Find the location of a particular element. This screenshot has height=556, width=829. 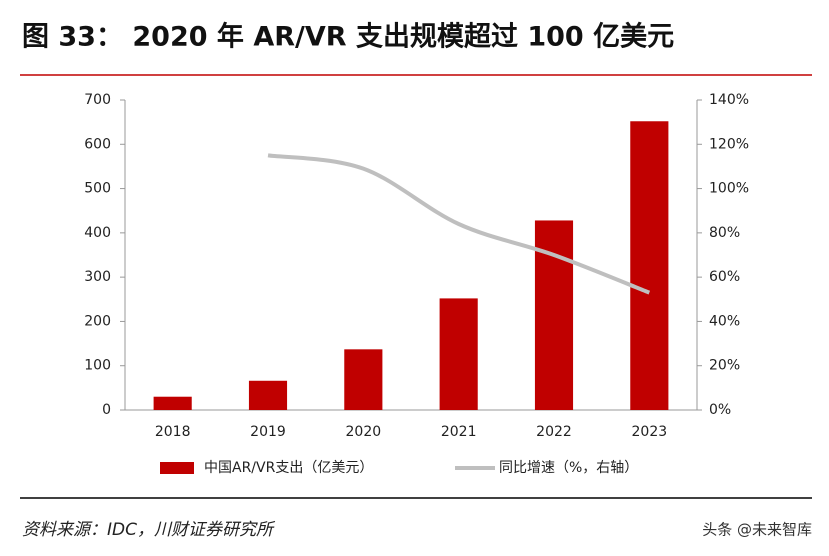

y2-tick-label: 0% is located at coordinates (720, 410).